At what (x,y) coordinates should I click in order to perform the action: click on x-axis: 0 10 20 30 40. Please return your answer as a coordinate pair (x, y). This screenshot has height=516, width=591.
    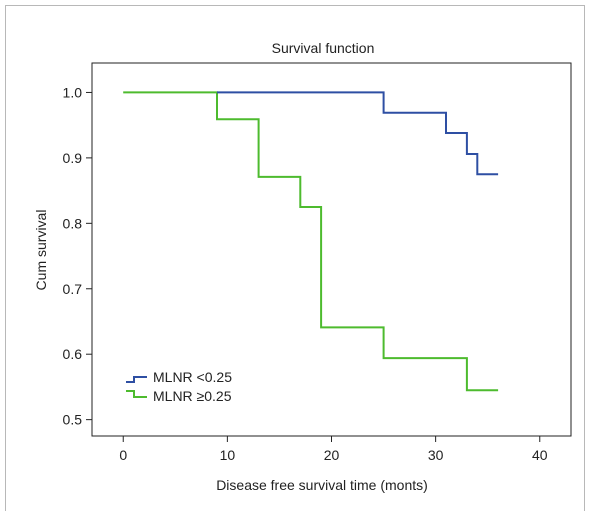
    Looking at the image, I should click on (333, 449).